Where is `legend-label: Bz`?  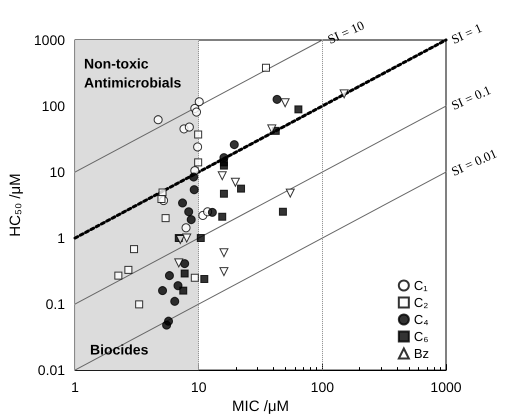
legend-label: Bz is located at coordinates (421, 353).